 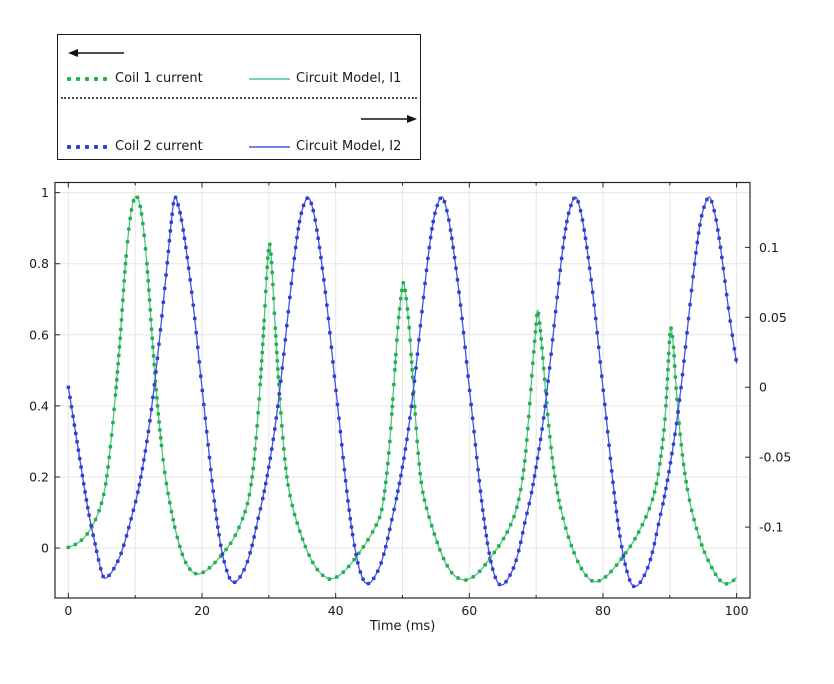 I want to click on svg-text: 0.1, so click(x=769, y=247).